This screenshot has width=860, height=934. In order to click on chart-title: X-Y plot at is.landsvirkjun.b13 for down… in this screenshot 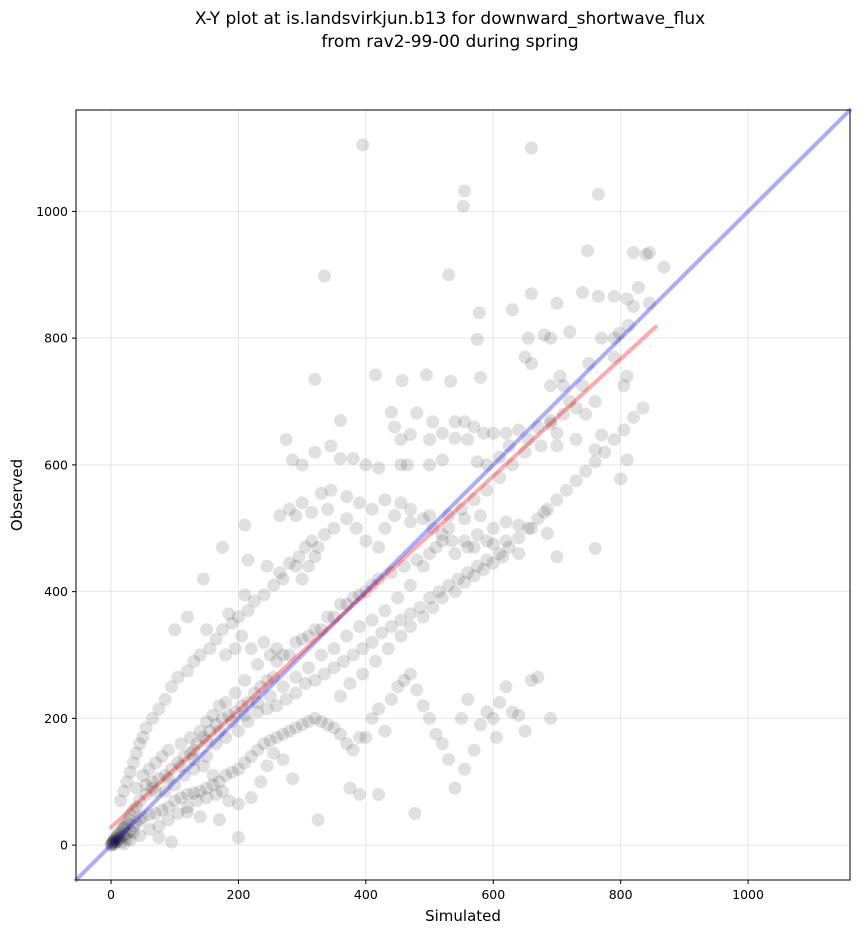, I will do `click(450, 19)`.